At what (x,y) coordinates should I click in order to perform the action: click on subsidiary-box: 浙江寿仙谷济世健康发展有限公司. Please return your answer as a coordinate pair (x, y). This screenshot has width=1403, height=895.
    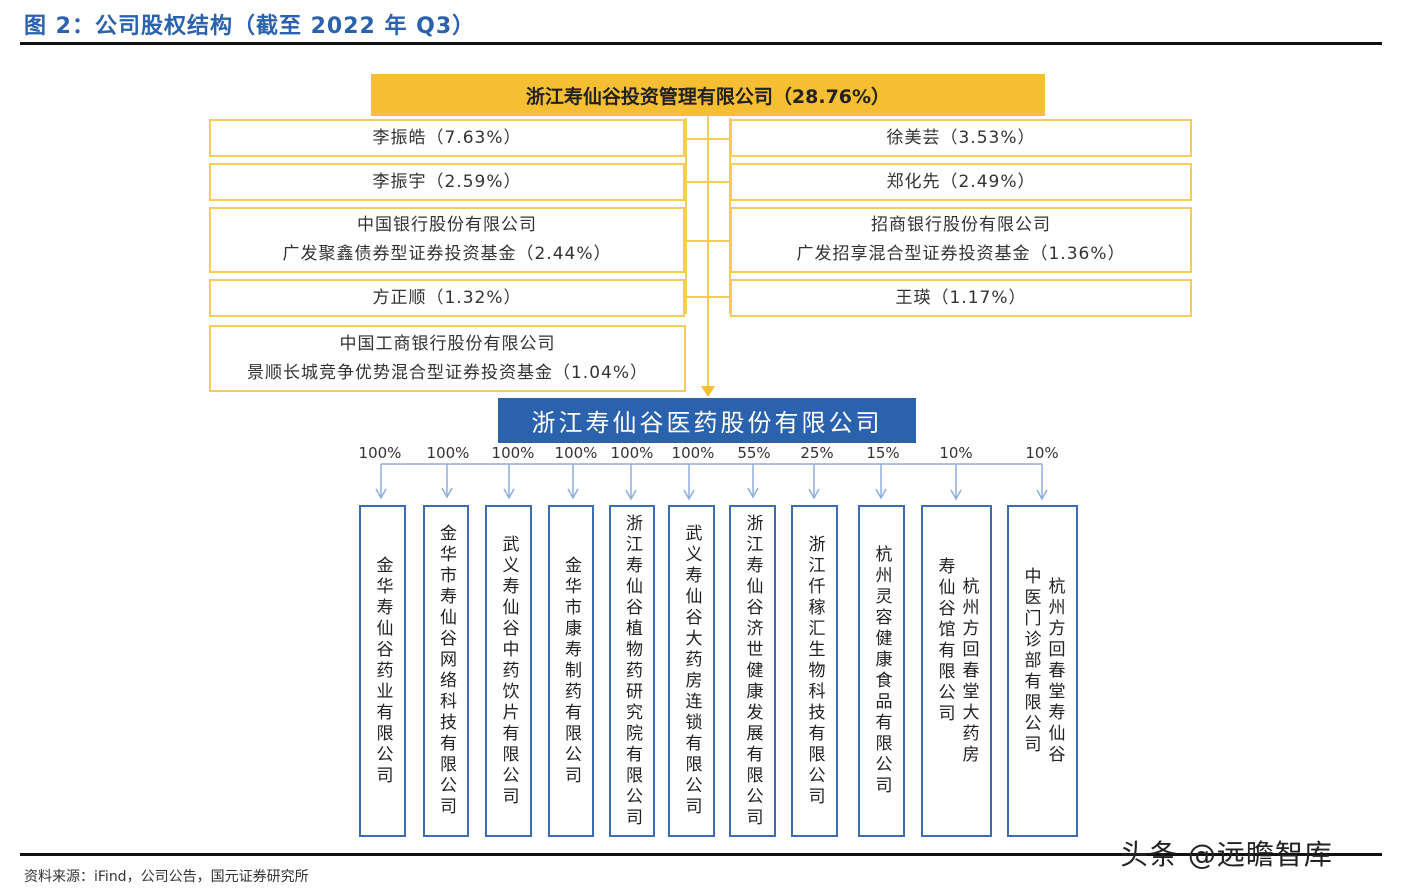
    Looking at the image, I should click on (752, 671).